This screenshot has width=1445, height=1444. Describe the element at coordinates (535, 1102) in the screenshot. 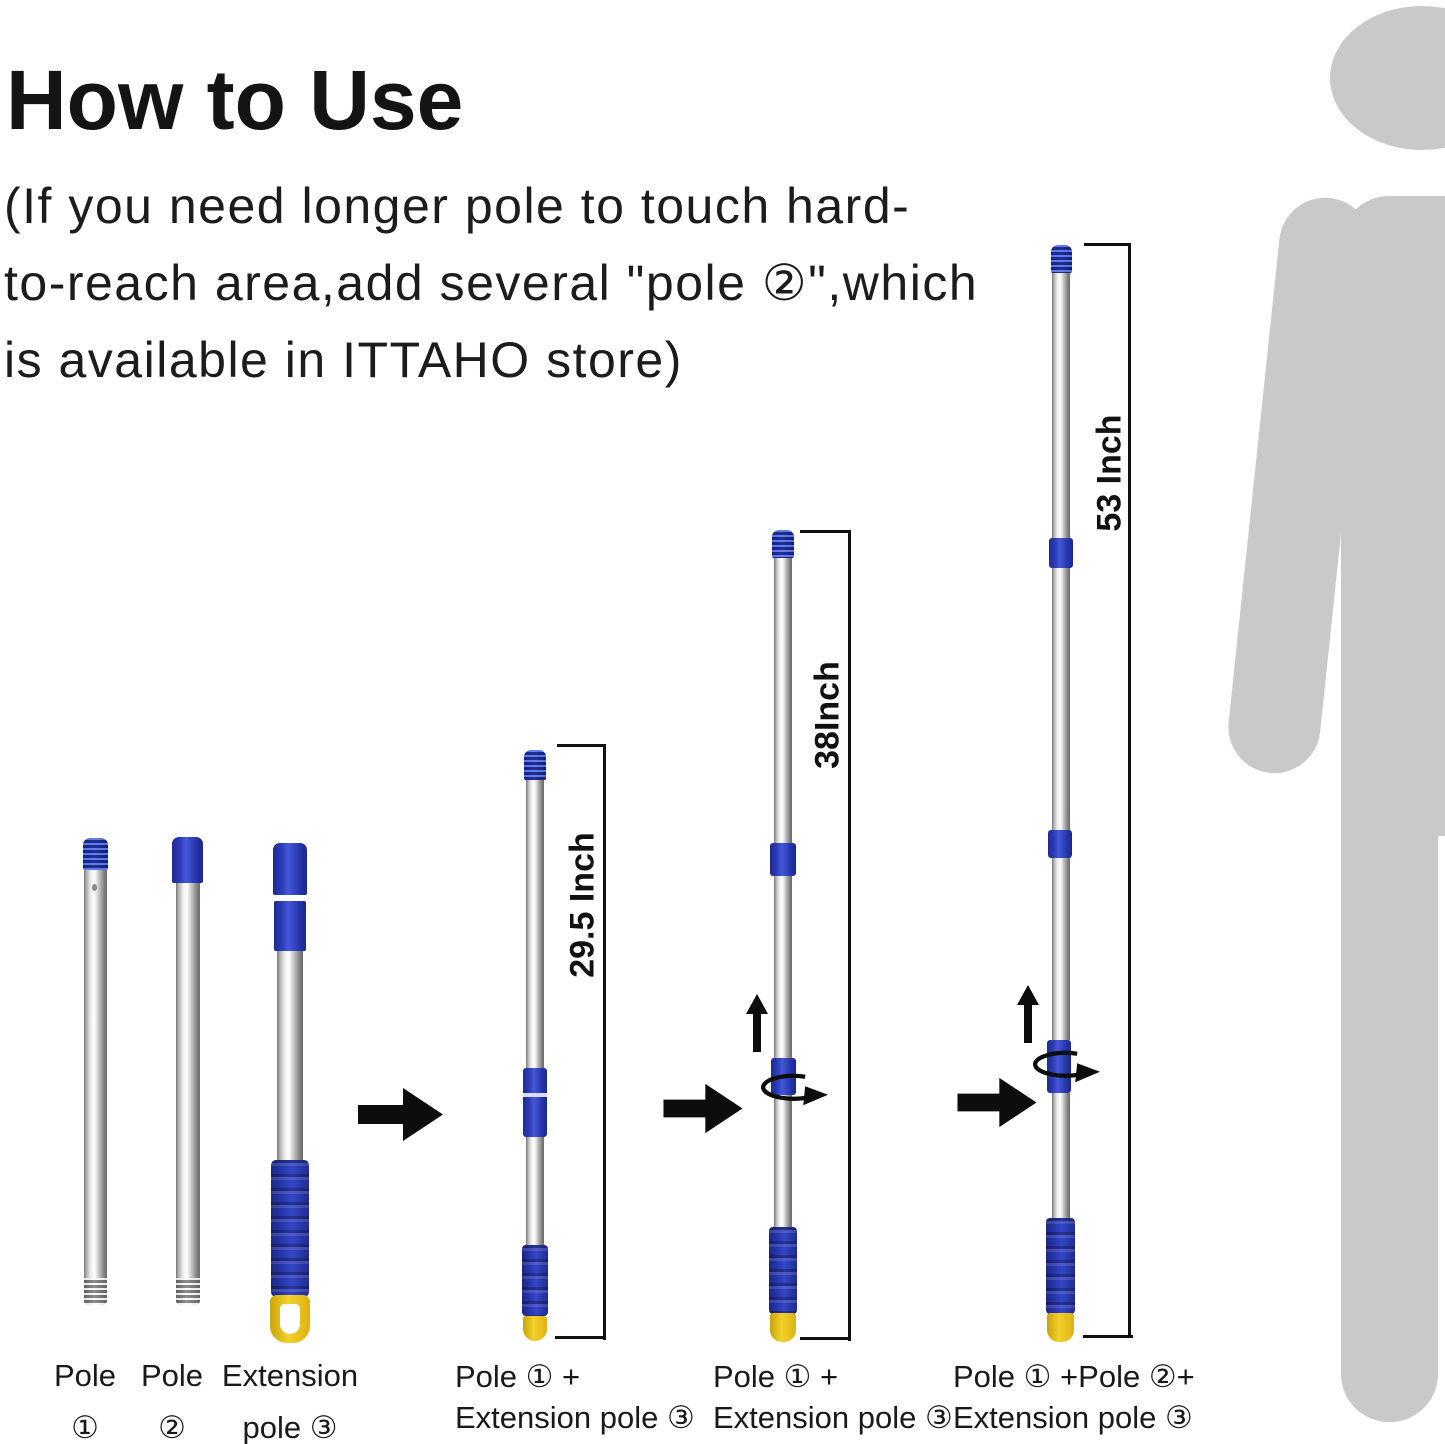

I see `assembly-a-connector` at that location.